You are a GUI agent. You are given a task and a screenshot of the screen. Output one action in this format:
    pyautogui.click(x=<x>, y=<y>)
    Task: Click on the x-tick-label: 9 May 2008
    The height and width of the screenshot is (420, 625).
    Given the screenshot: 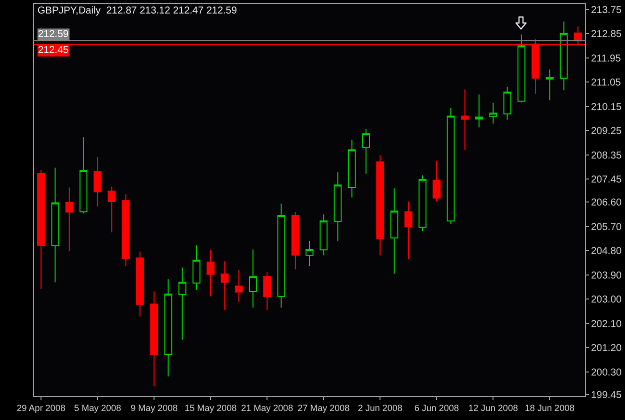 What is the action you would take?
    pyautogui.click(x=154, y=407)
    